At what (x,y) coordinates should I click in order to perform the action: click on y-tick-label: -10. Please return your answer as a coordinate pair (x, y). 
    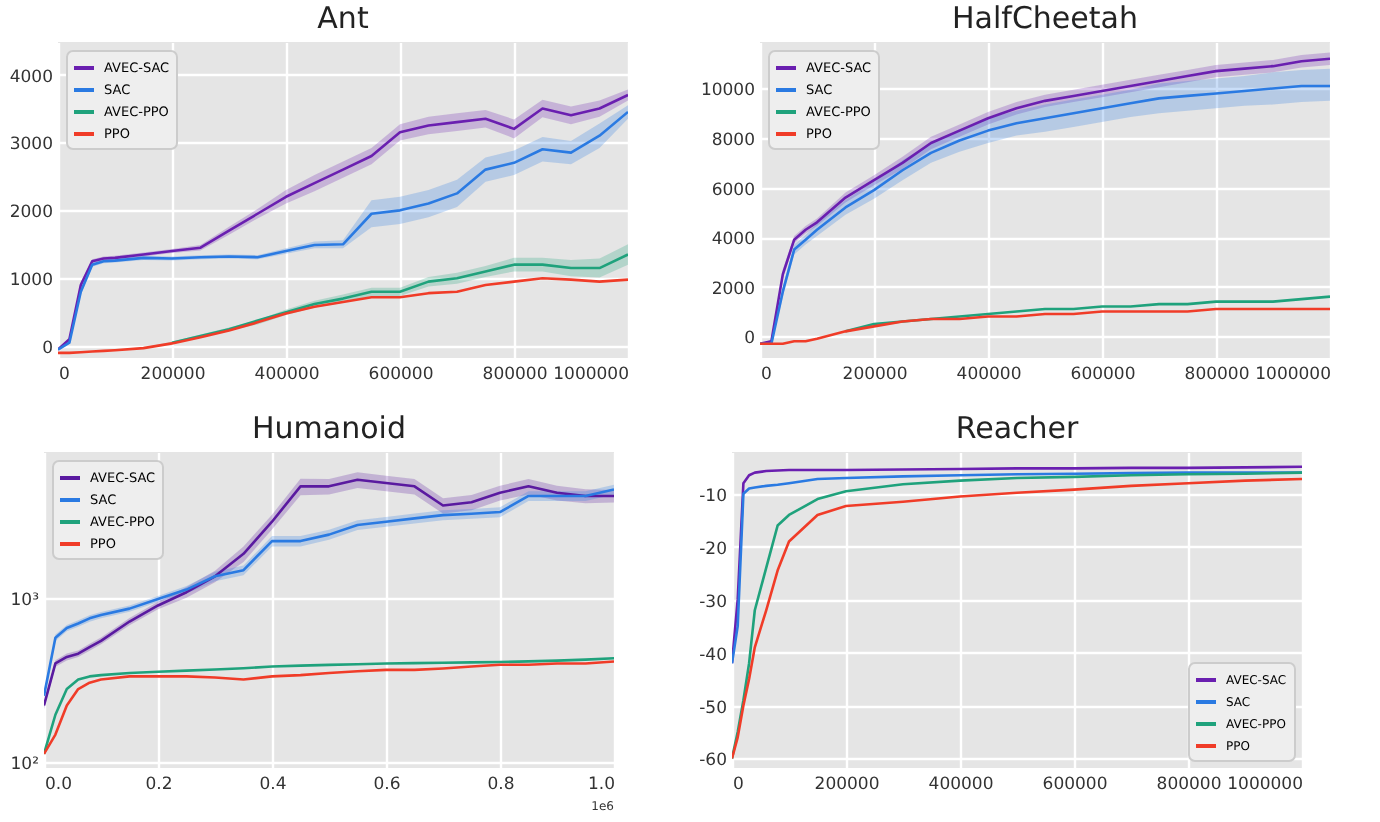
    Looking at the image, I should click on (713, 496).